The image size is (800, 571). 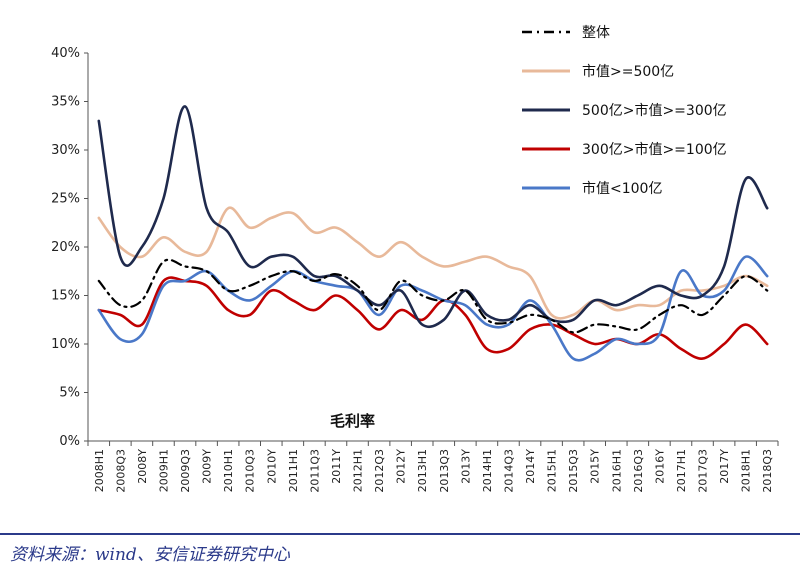 I want to click on y-tick-label: 0%, so click(x=69, y=441).